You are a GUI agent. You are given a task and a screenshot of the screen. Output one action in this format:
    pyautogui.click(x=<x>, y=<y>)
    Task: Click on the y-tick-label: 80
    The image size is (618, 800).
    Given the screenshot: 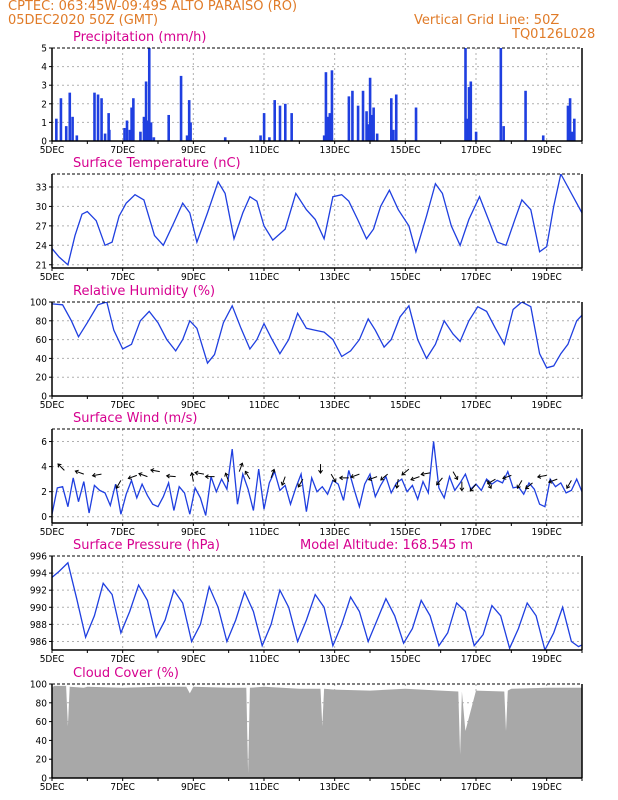 What is the action you would take?
    pyautogui.click(x=42, y=321)
    